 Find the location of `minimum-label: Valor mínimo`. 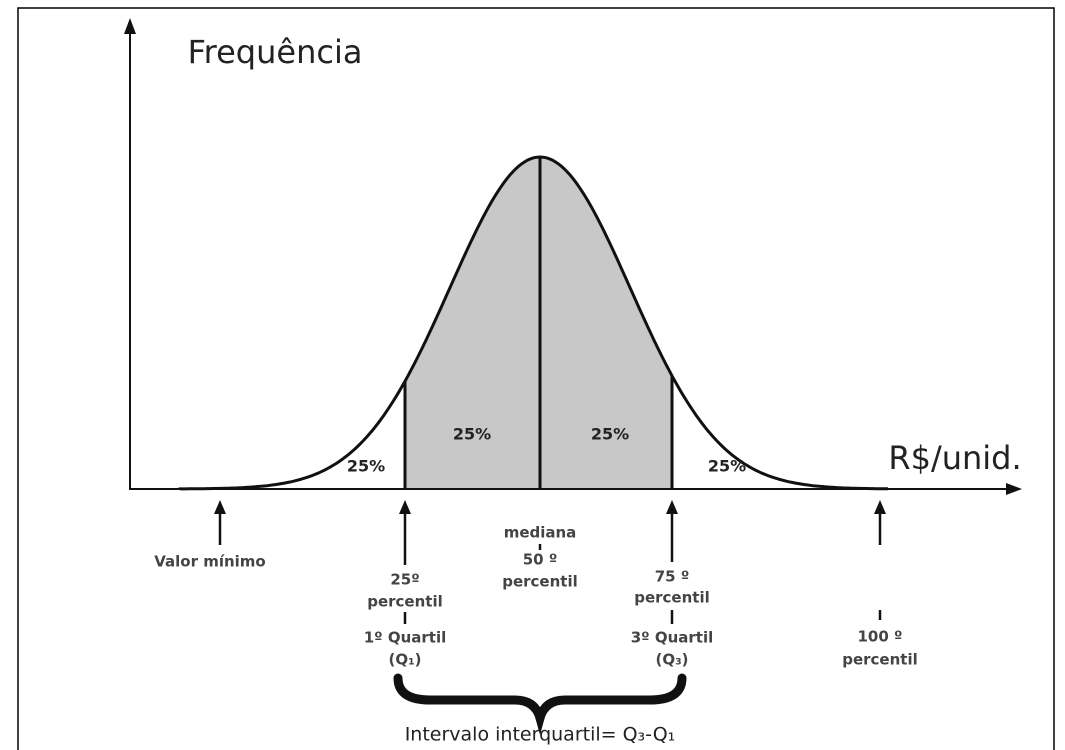

minimum-label: Valor mínimo is located at coordinates (210, 562).